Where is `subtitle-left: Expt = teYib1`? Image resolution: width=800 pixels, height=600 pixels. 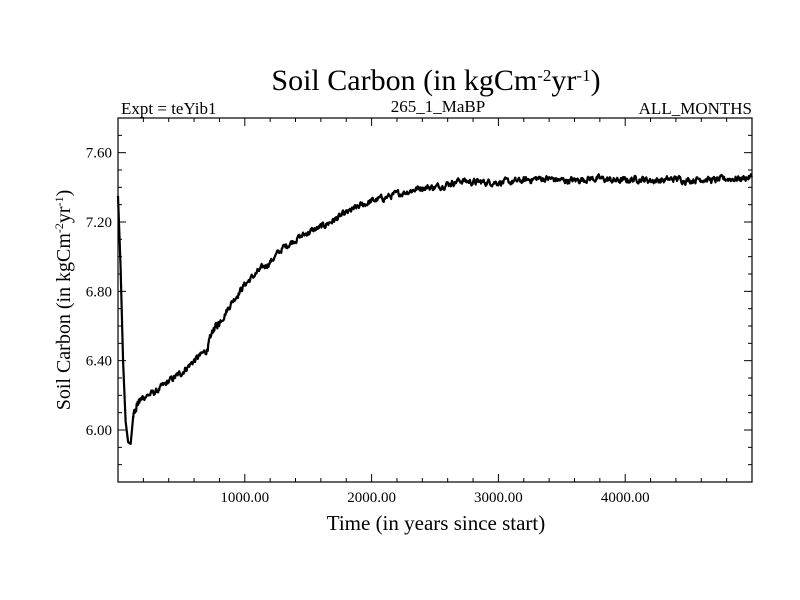 subtitle-left: Expt = teYib1 is located at coordinates (169, 108).